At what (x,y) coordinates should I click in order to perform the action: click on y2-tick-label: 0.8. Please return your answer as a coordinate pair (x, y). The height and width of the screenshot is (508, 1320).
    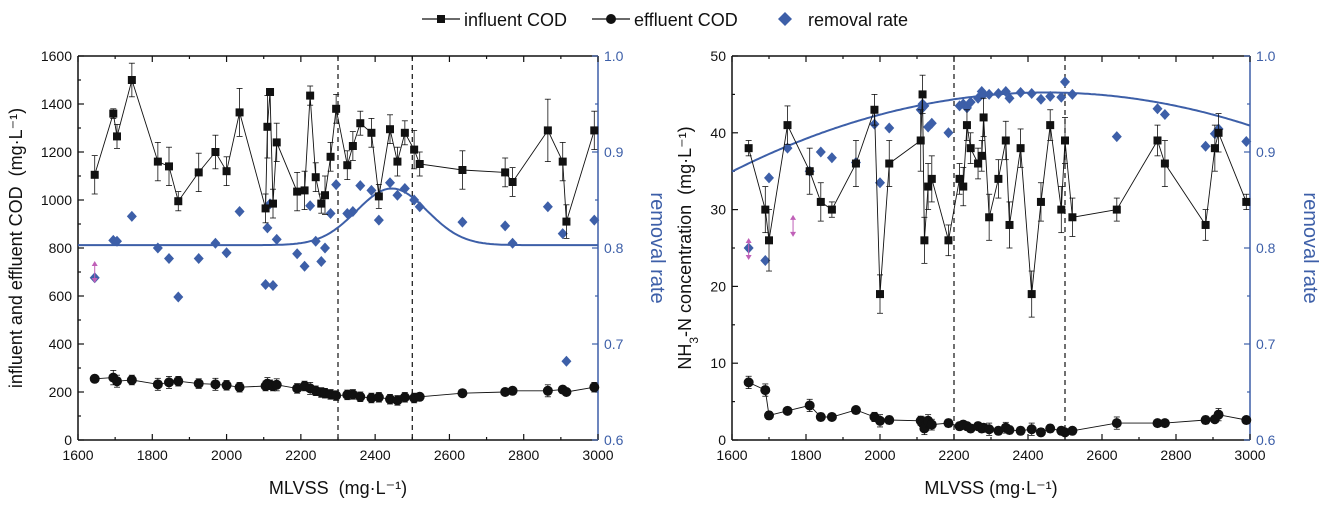
    Looking at the image, I should click on (1266, 248).